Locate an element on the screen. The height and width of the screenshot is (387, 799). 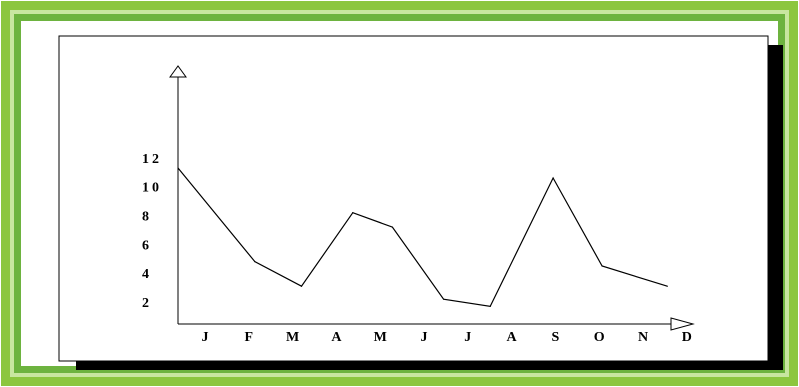
x-tick-label: F is located at coordinates (249, 337).